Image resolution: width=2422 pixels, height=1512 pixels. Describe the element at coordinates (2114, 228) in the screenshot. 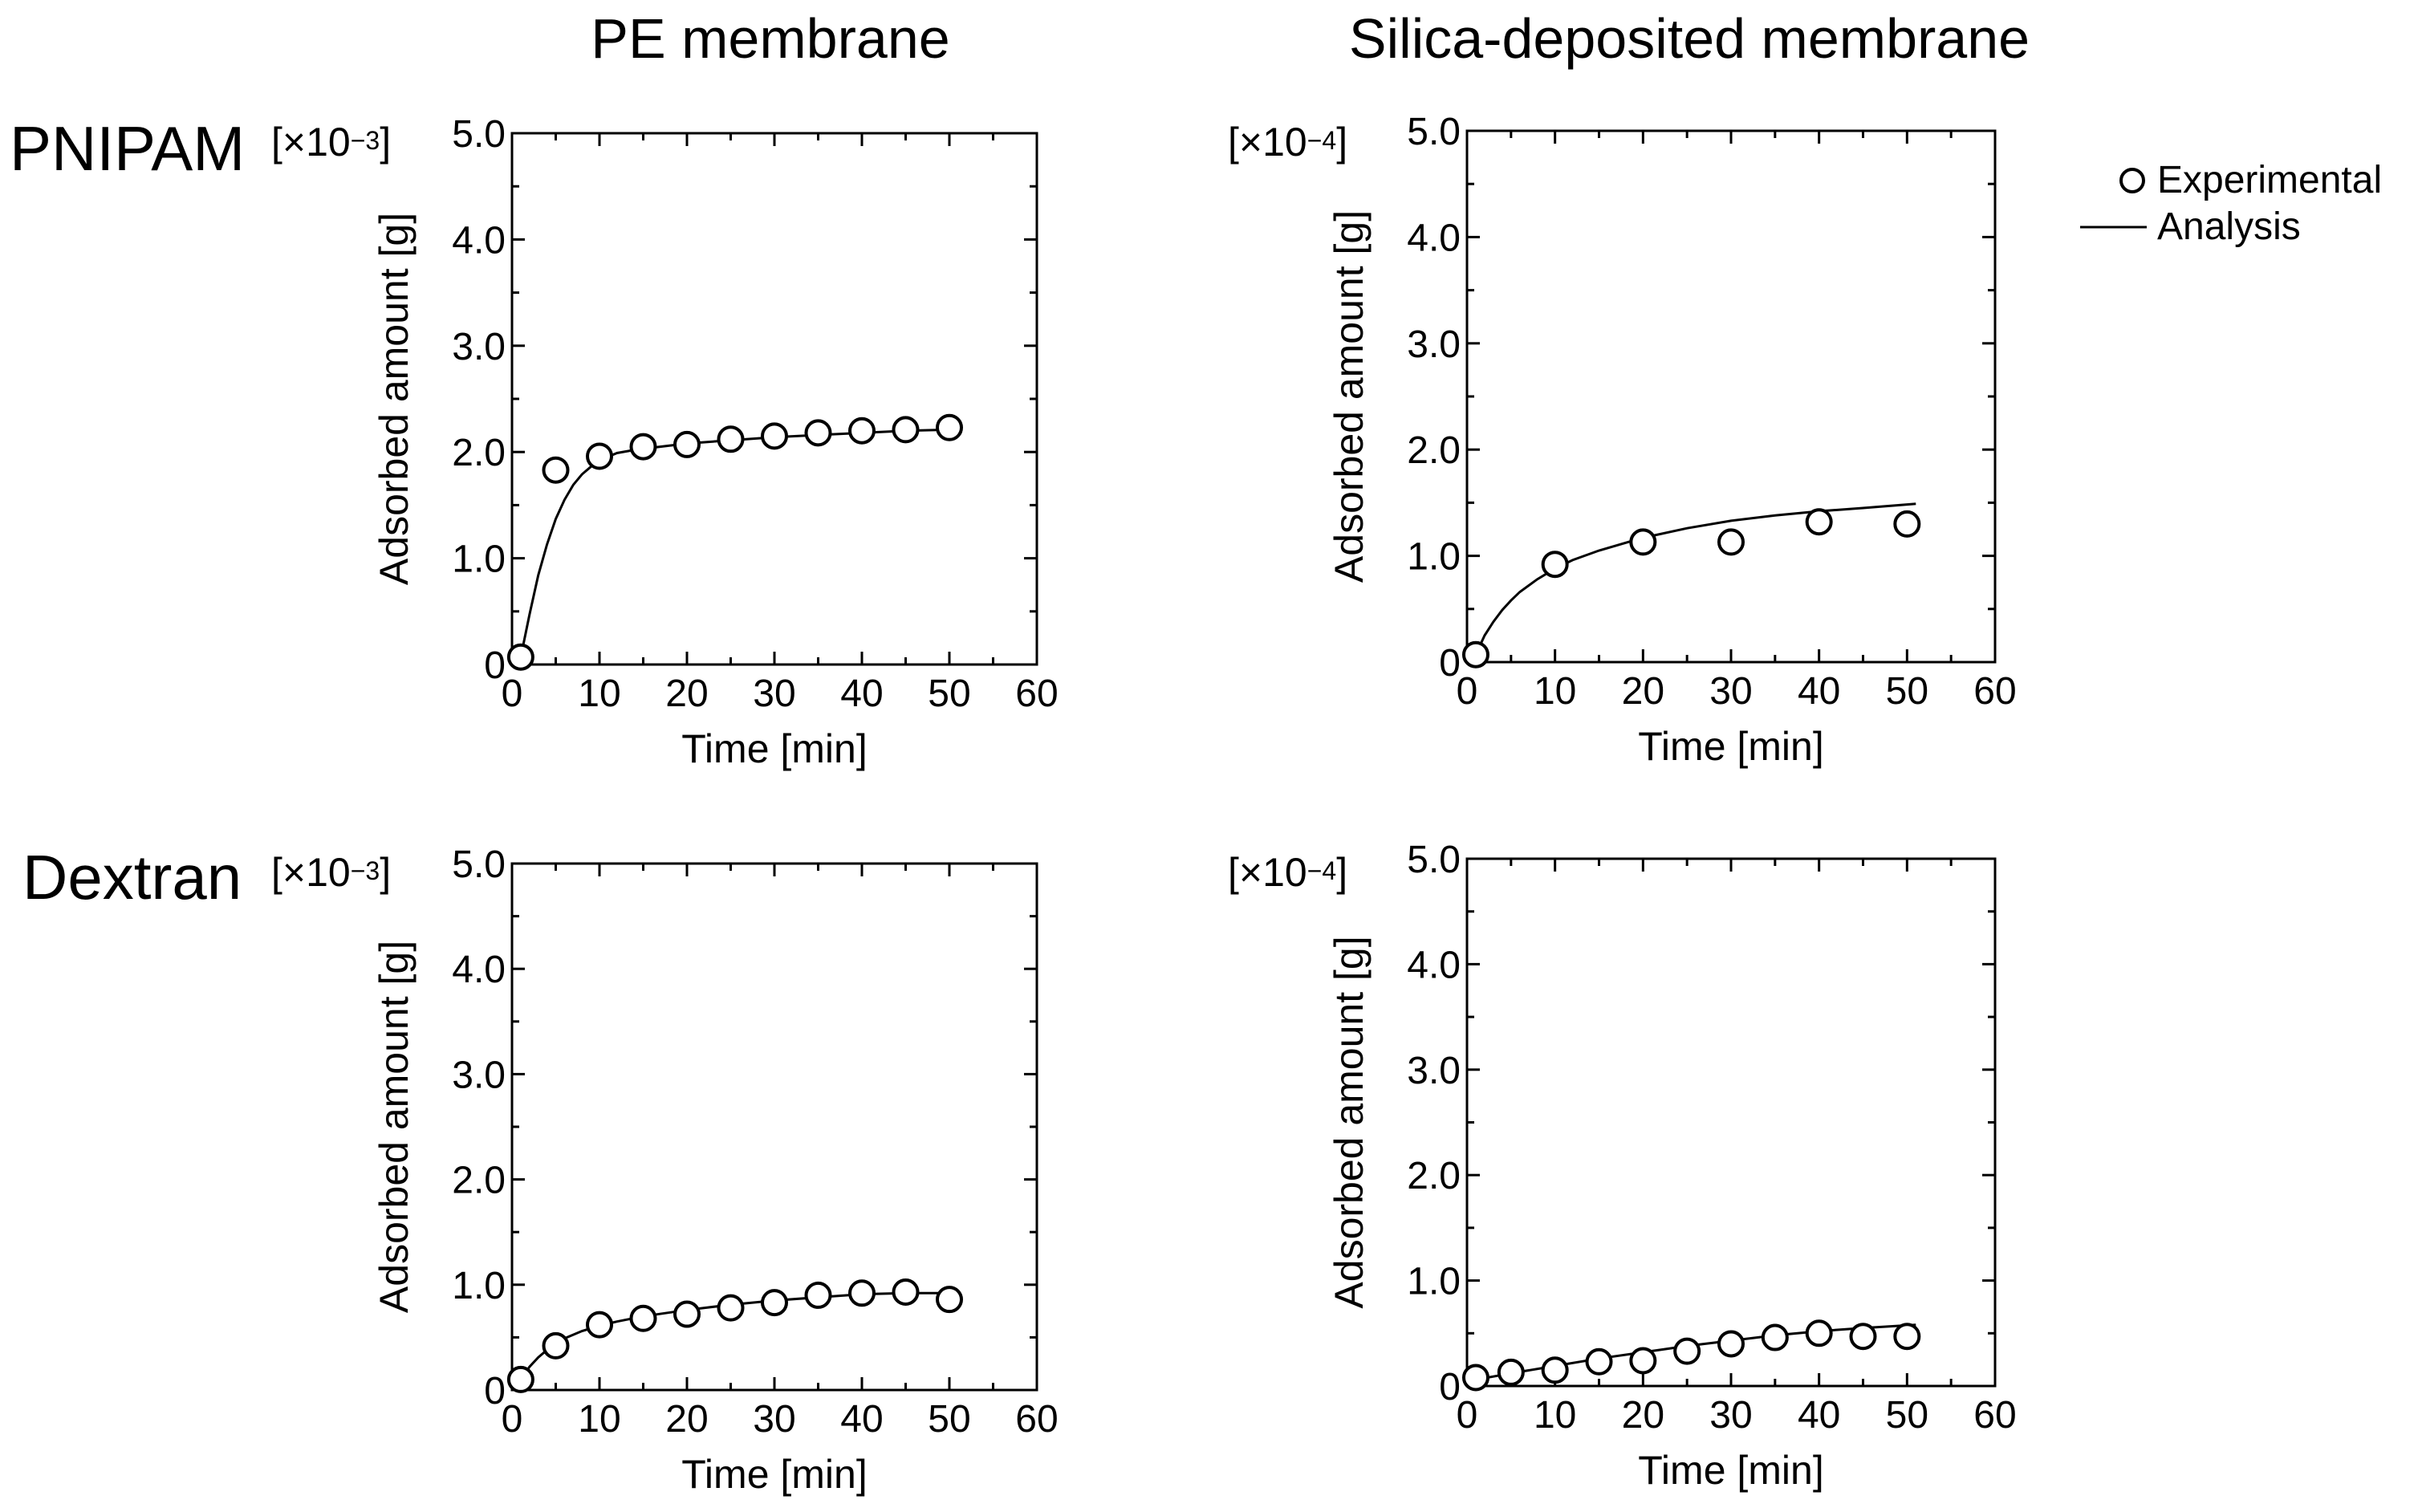

I see `solid-line-icon` at that location.